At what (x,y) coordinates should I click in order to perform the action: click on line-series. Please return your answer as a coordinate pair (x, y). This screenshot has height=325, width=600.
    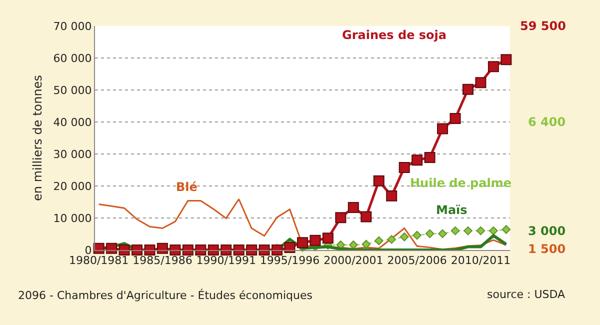
    Looking at the image, I should click on (302, 224).